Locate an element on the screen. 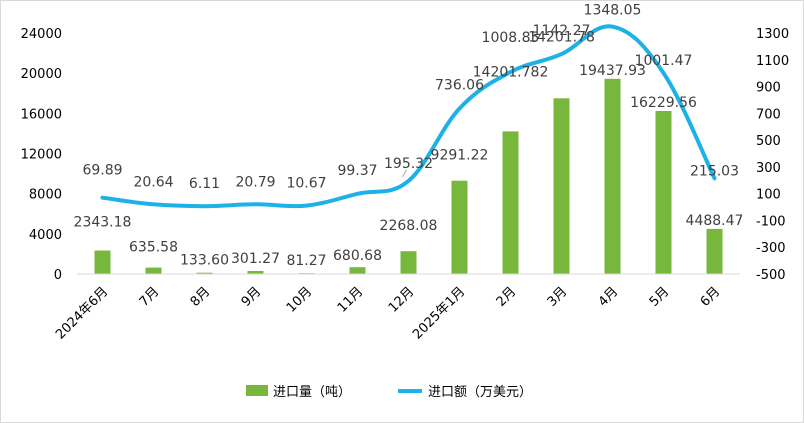 The image size is (804, 423). y-right-tick-label: 100 is located at coordinates (768, 195).